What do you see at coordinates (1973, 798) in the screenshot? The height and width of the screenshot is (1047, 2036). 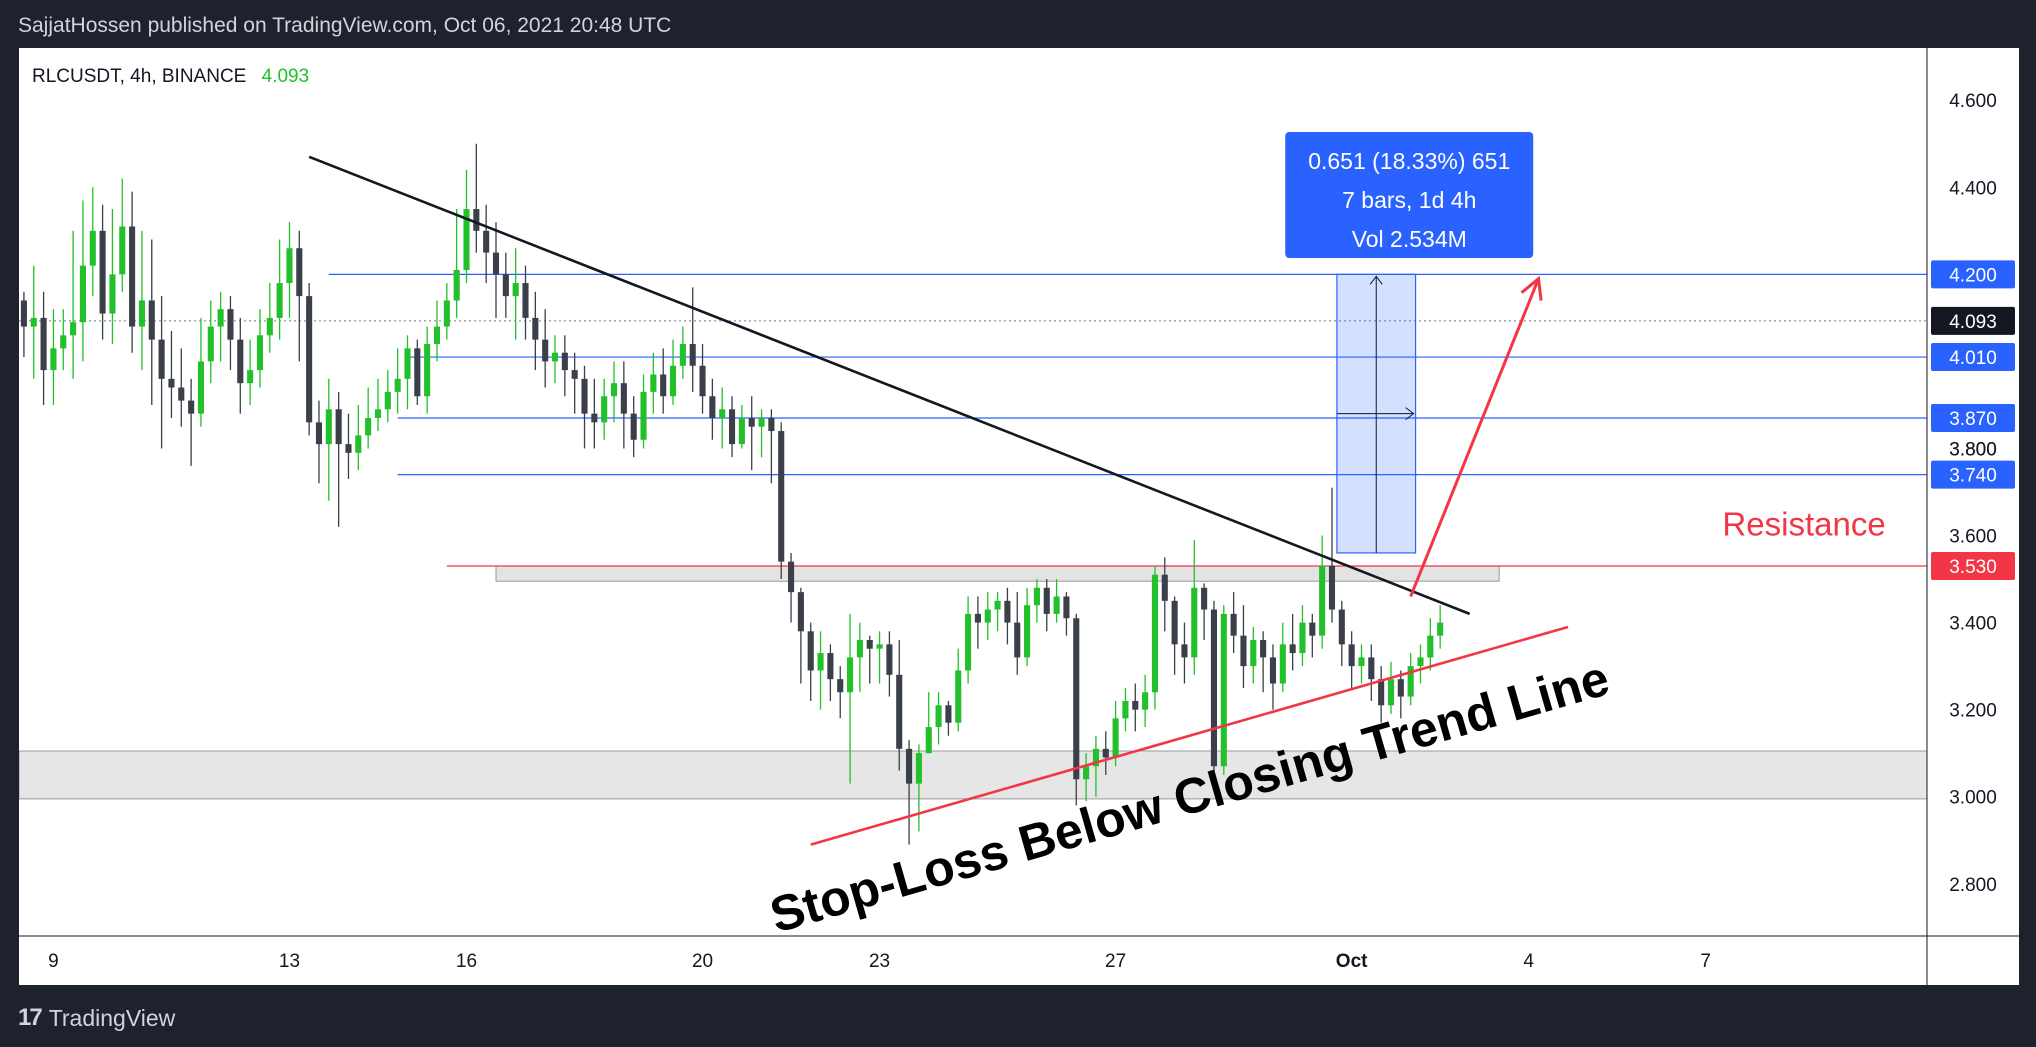 I see `price-tick-label: 3.000` at bounding box center [1973, 798].